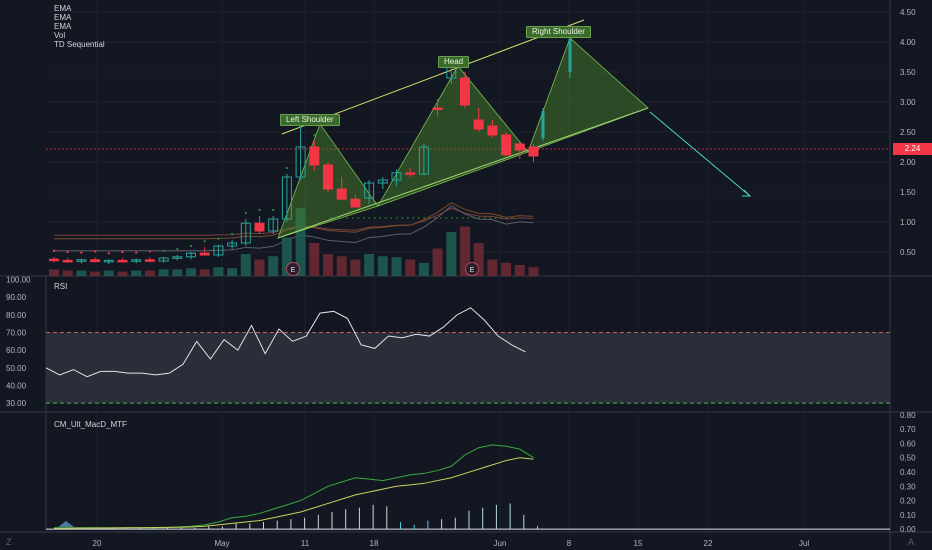  I want to click on legend-td-sequential: TD Sequential, so click(79, 44).